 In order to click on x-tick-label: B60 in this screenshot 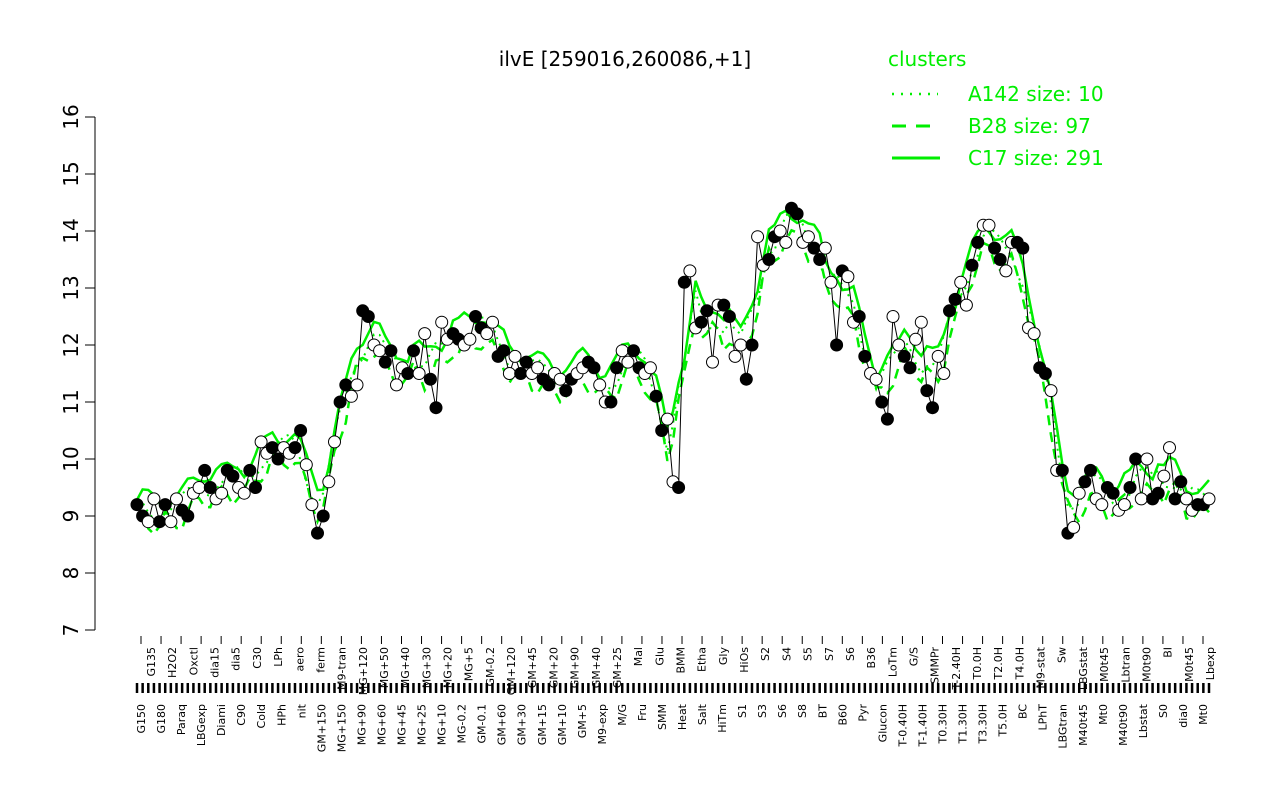, I will do `click(842, 715)`.